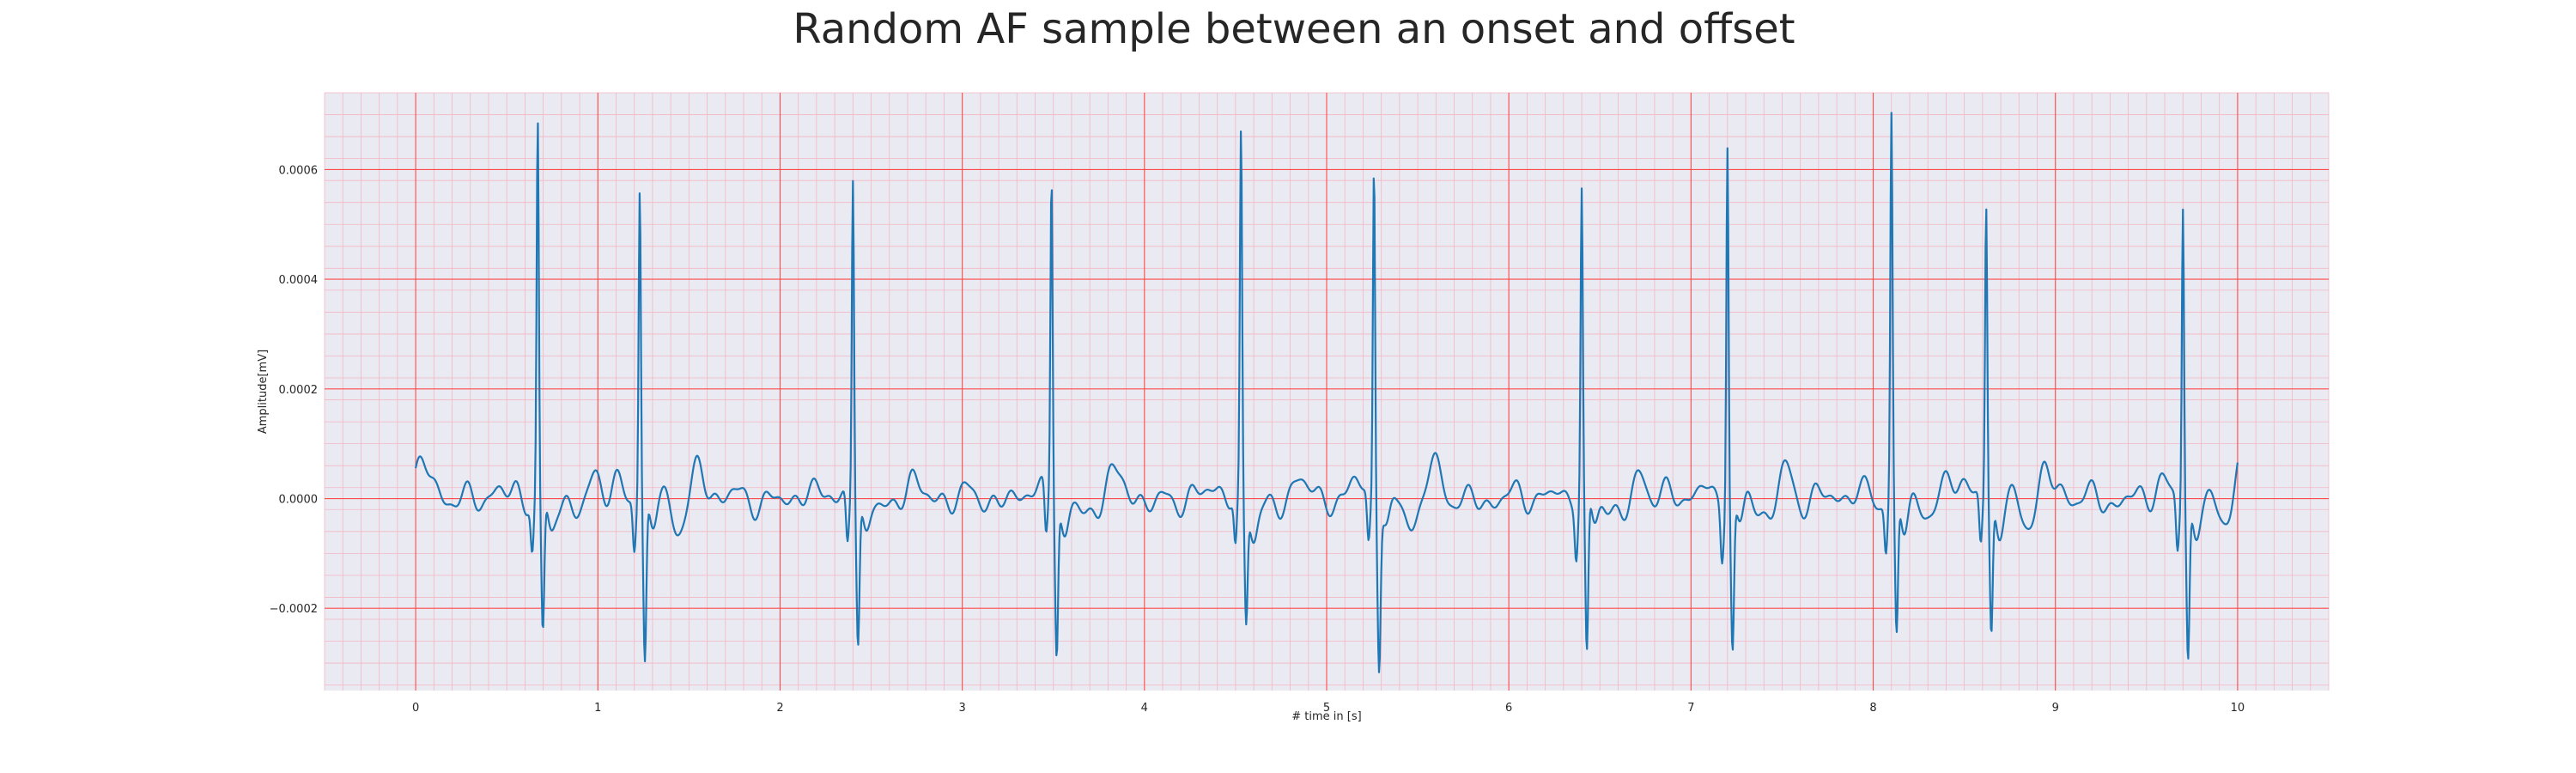  I want to click on x-tick-label: 9, so click(2055, 708).